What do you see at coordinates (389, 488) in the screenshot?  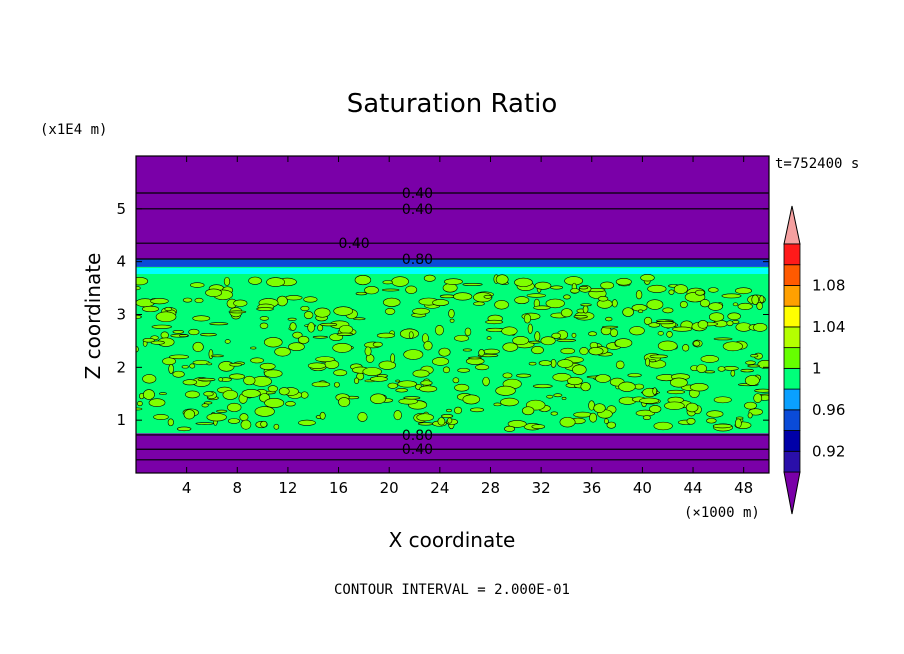 I see `x-tick-label: 20` at bounding box center [389, 488].